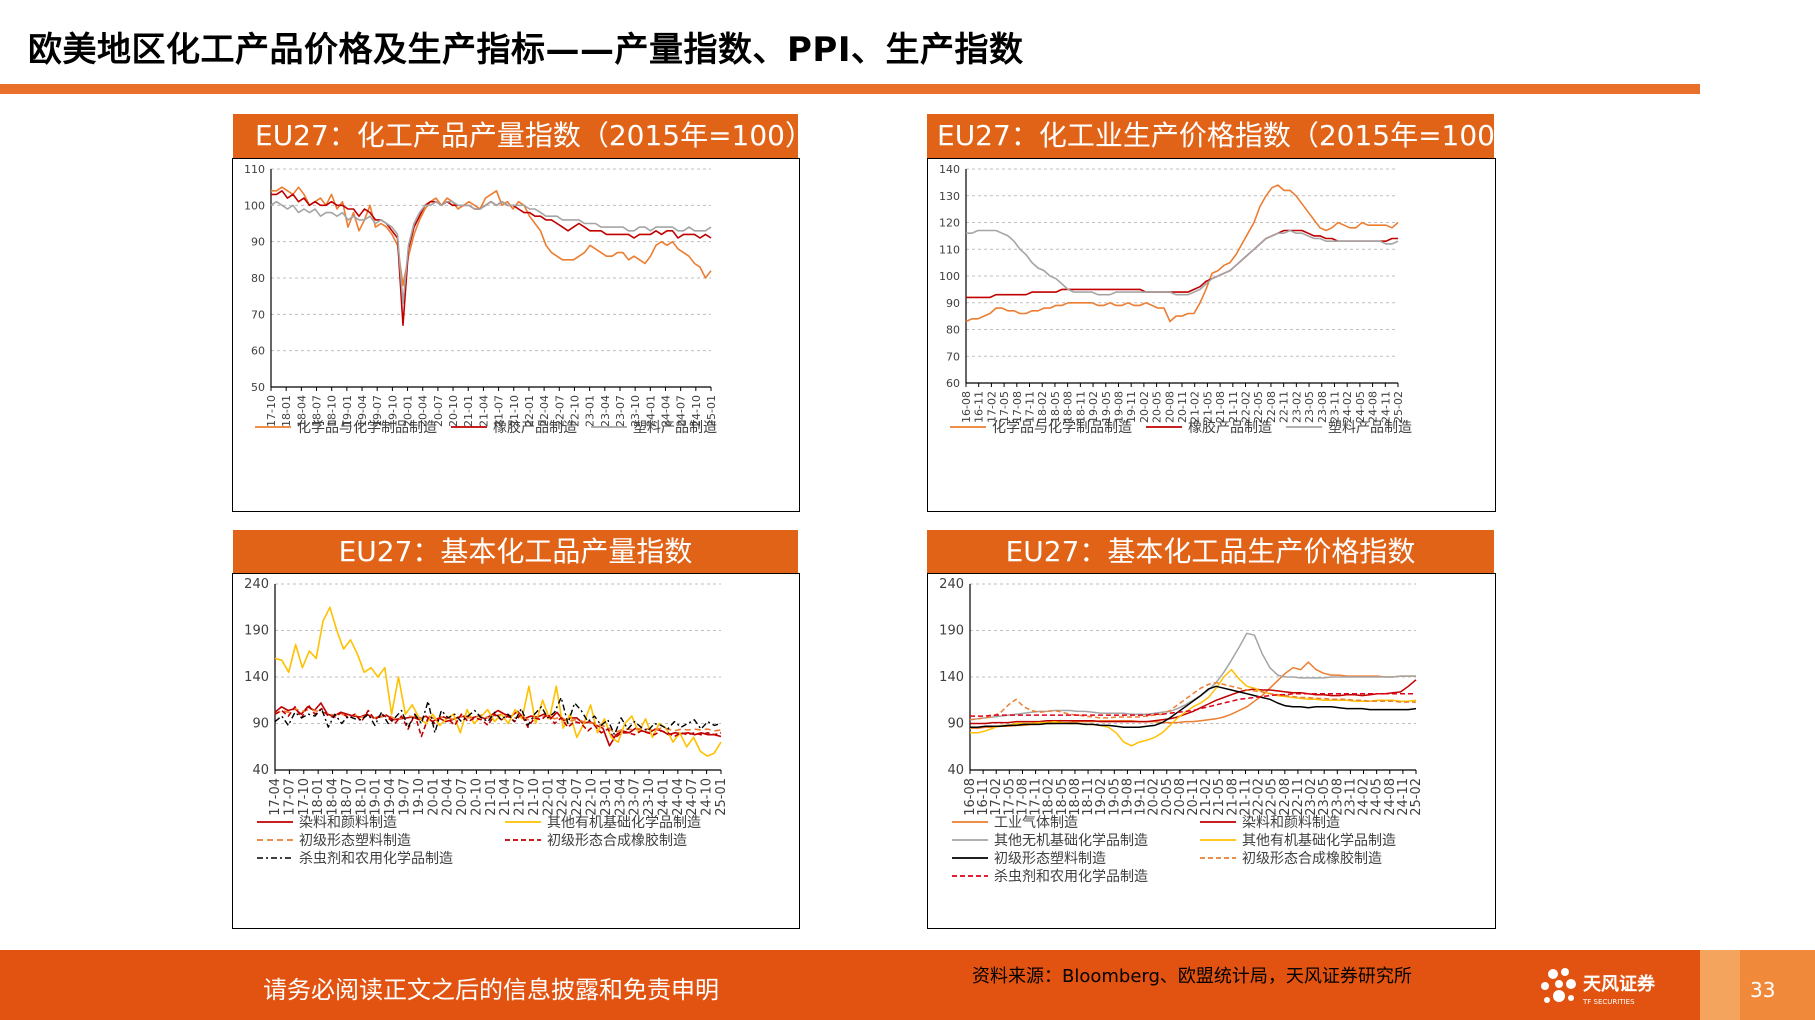 The image size is (1815, 1020). What do you see at coordinates (650, 411) in the screenshot?
I see `x-tick-label: 24-01` at bounding box center [650, 411].